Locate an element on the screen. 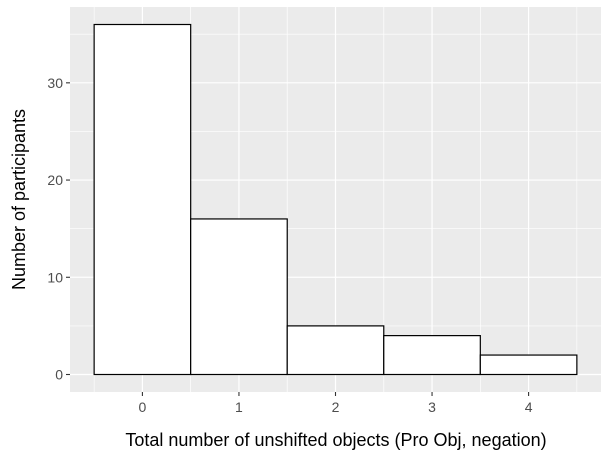 The image size is (616, 454). y-axis-title: Number of participants is located at coordinates (19, 199).